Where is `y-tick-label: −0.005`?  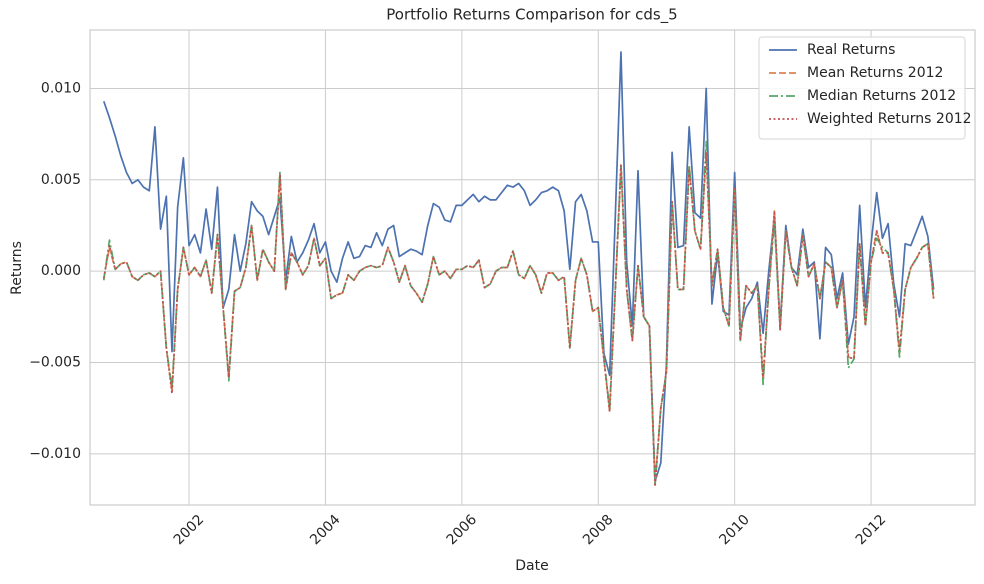
y-tick-label: −0.005 is located at coordinates (55, 363).